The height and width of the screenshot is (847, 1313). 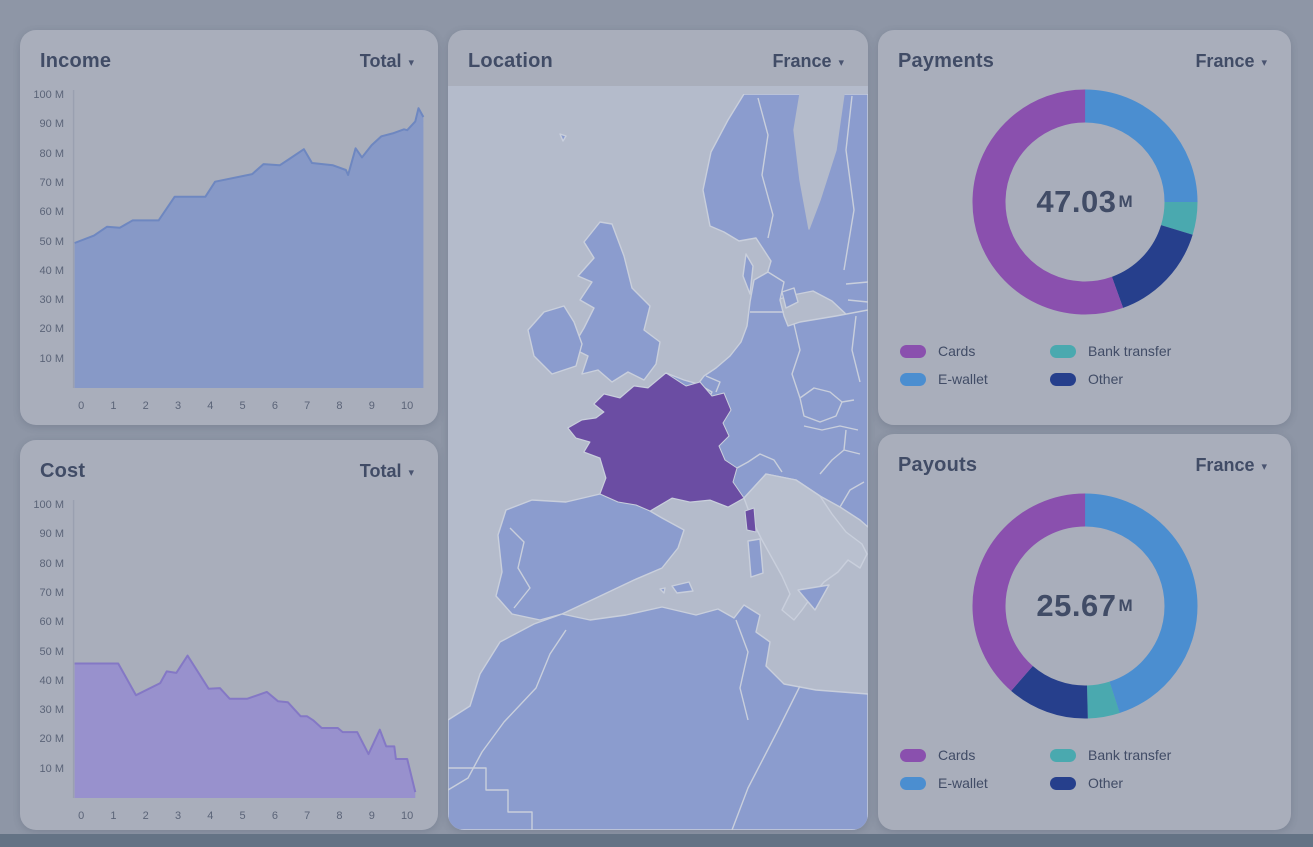 I want to click on map-island-mallorca, so click(x=682, y=587).